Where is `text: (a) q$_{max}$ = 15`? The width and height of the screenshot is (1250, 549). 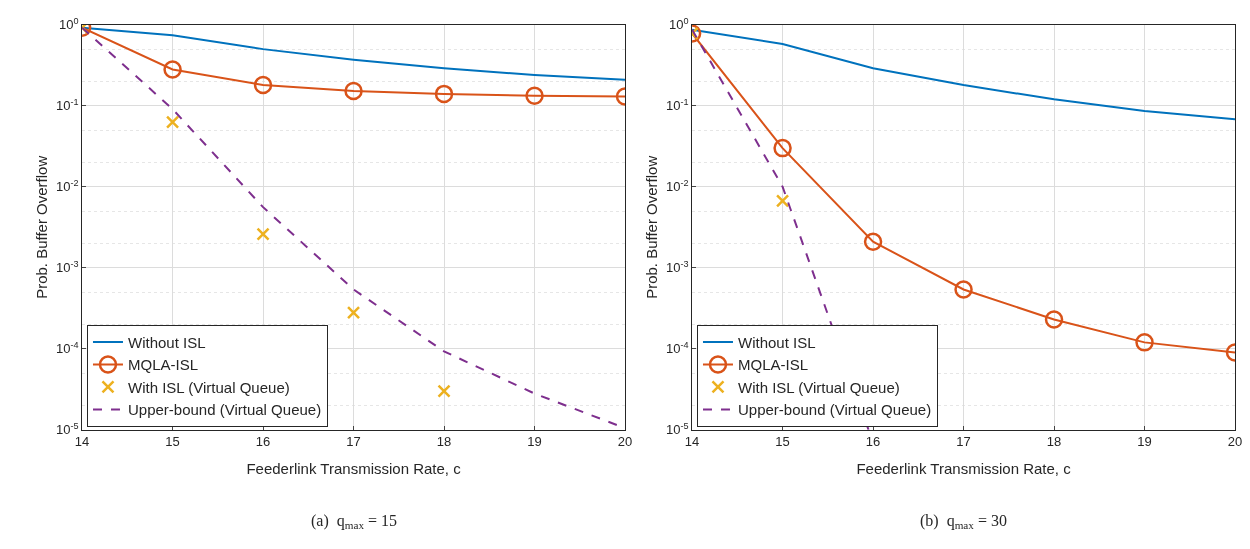
text: (a) q$_{max}$ = 15 is located at coordinates (354, 522).